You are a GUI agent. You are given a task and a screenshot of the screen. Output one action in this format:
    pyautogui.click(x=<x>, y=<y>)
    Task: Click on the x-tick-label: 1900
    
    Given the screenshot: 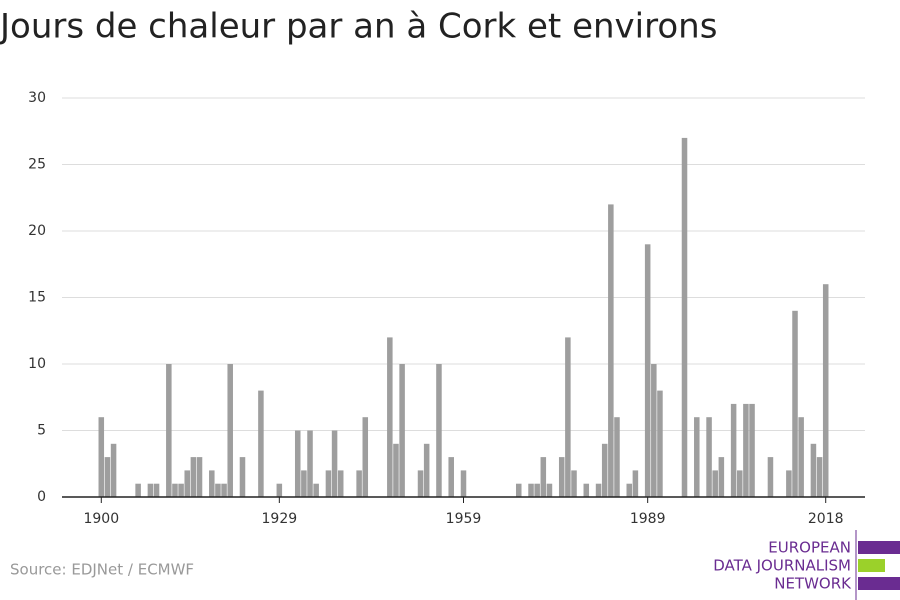 What is the action you would take?
    pyautogui.click(x=101, y=519)
    